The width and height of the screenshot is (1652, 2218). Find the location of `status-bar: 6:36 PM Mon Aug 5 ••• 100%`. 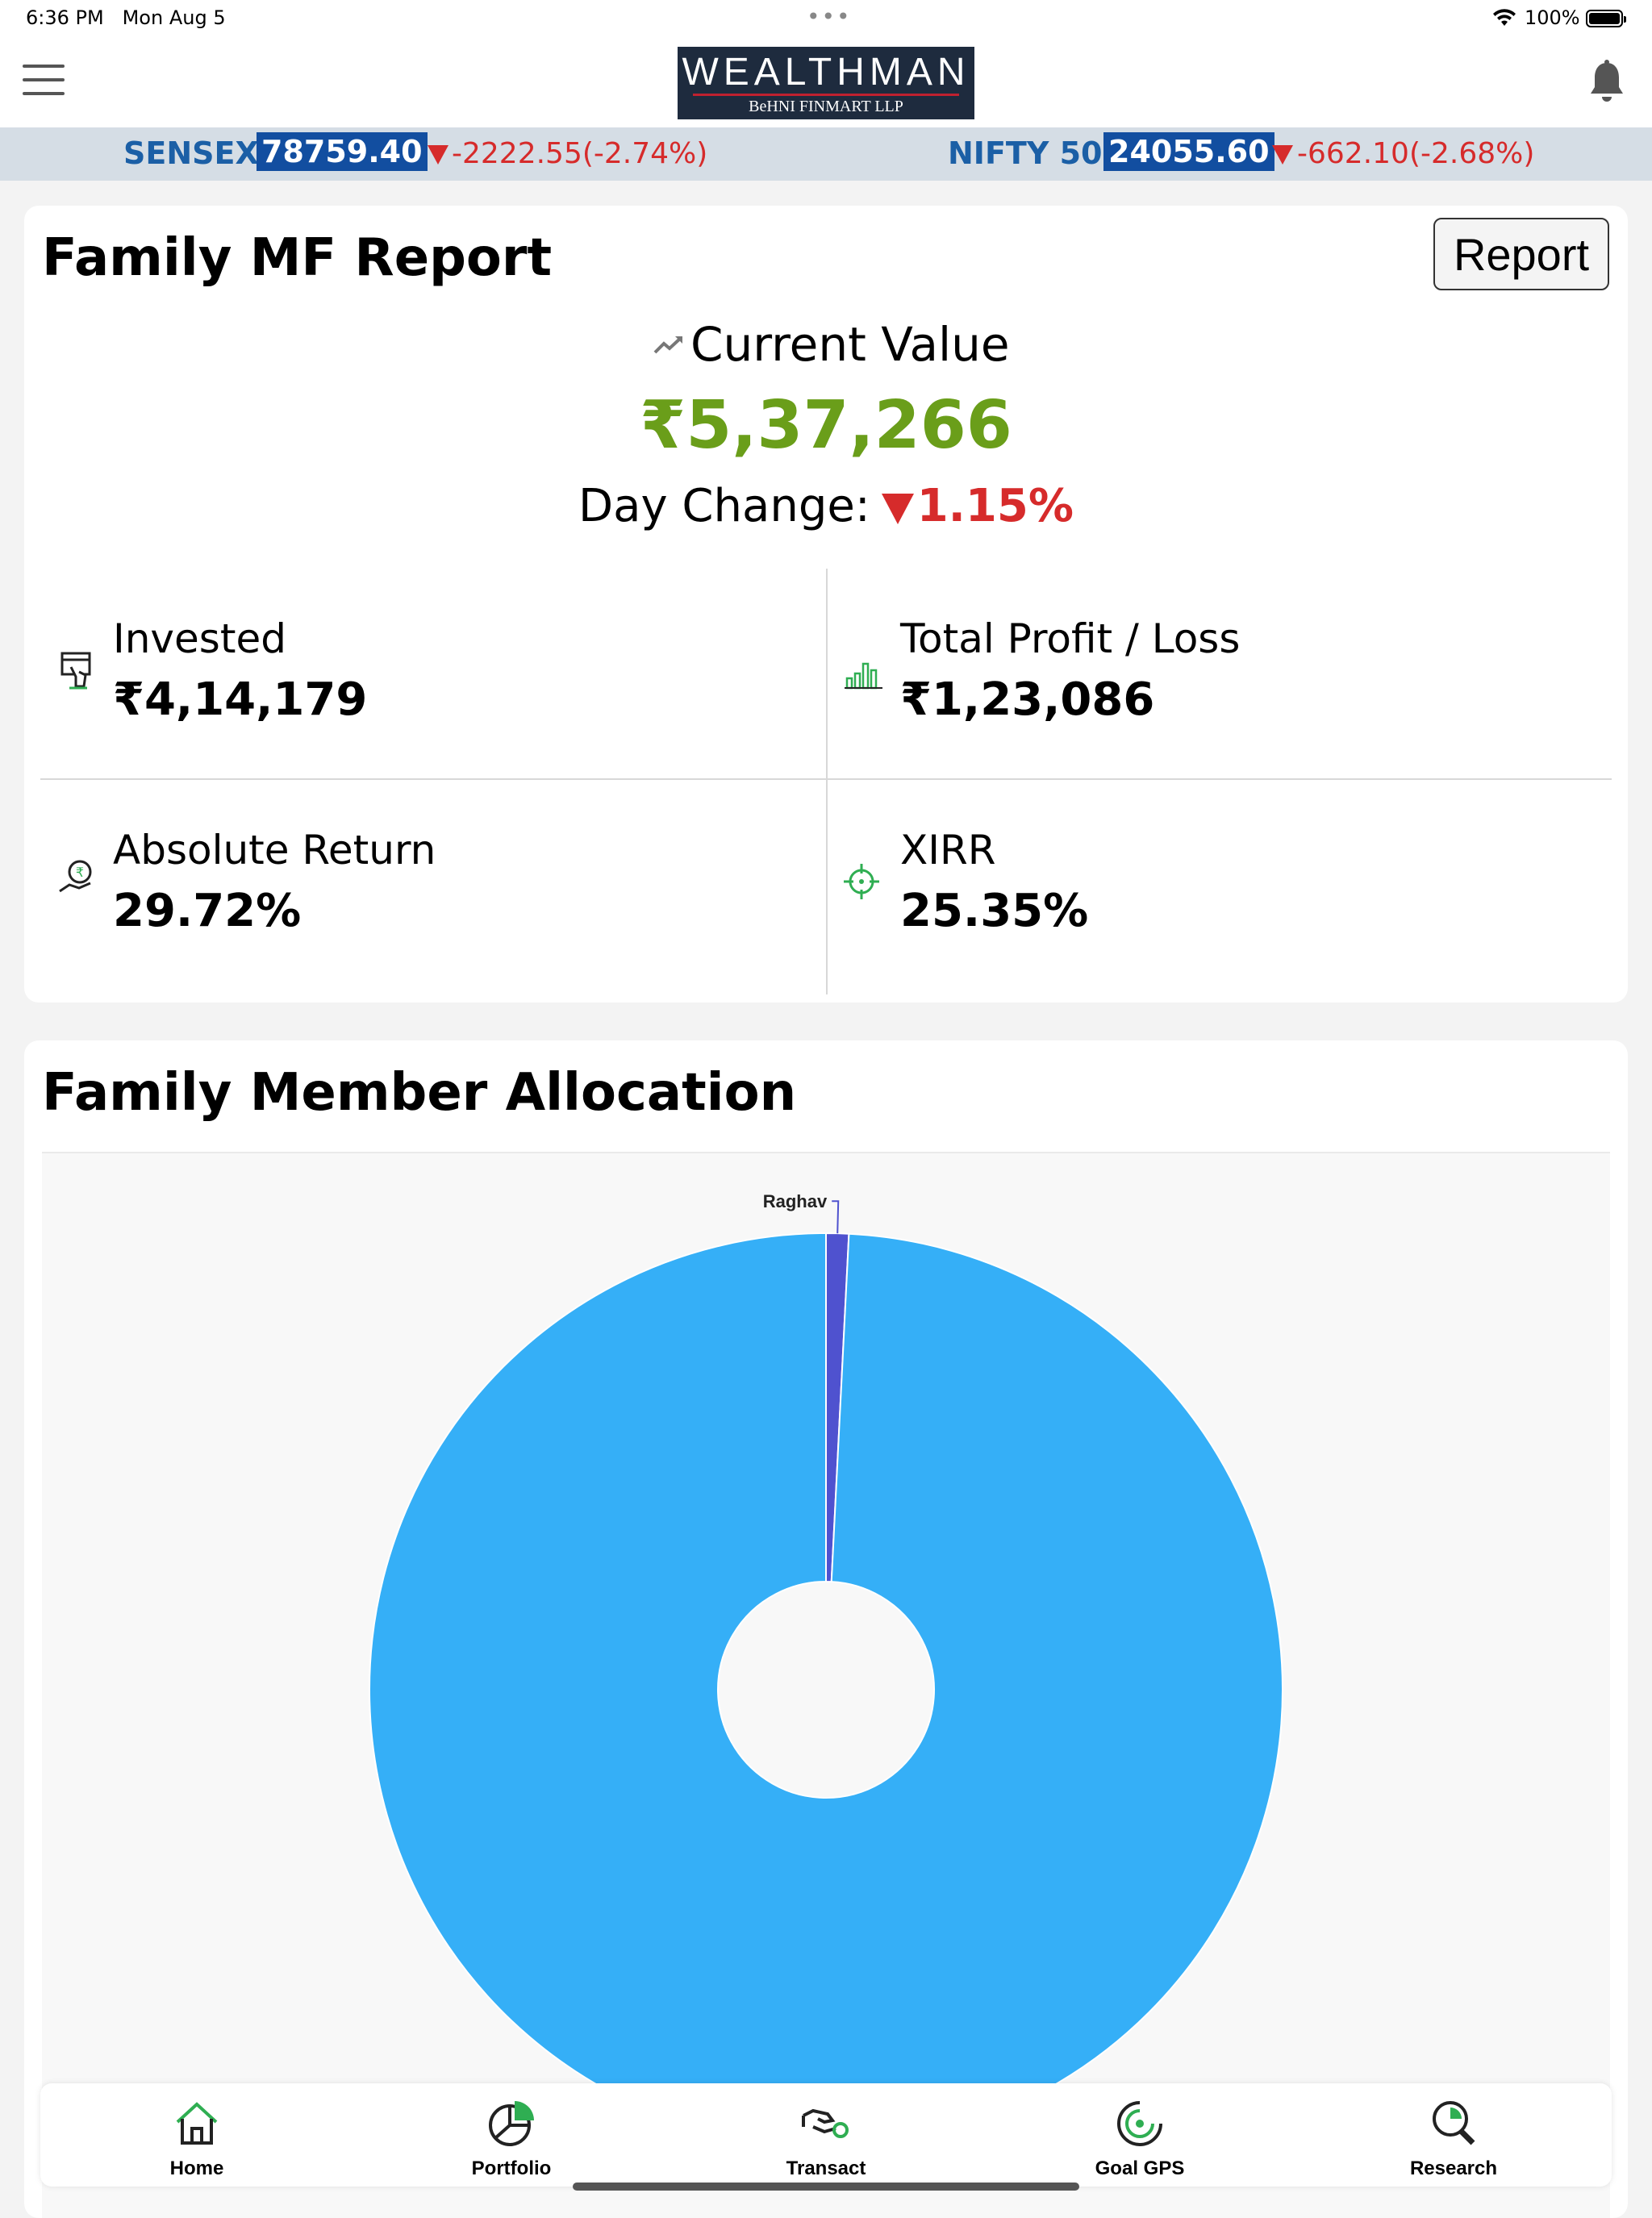

status-bar: 6:36 PM Mon Aug 5 ••• 100% is located at coordinates (826, 20).